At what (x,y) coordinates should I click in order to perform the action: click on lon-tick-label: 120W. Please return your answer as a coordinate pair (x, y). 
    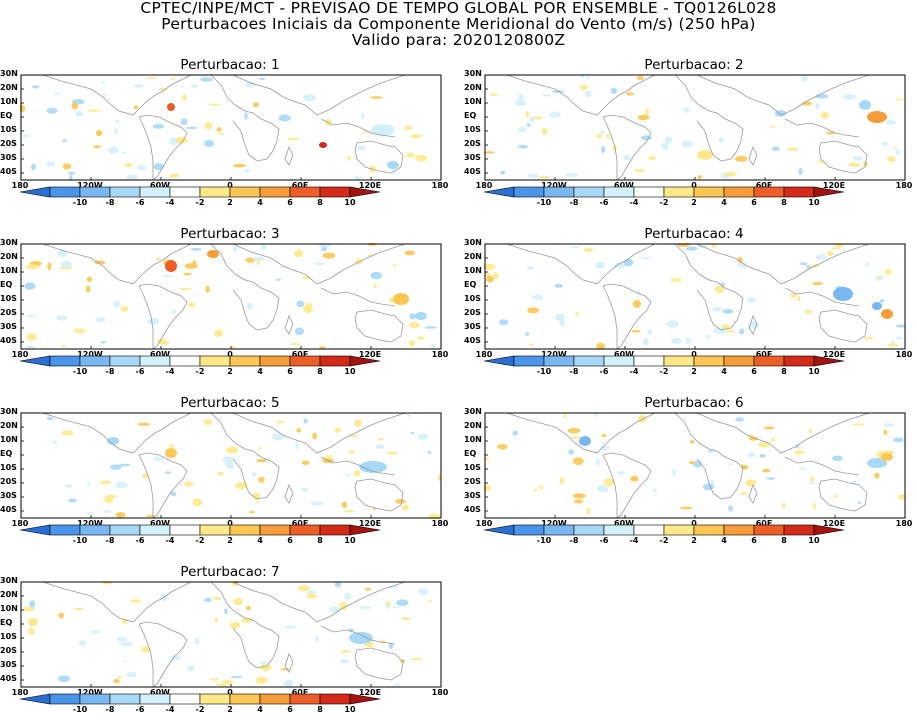
    Looking at the image, I should click on (554, 185).